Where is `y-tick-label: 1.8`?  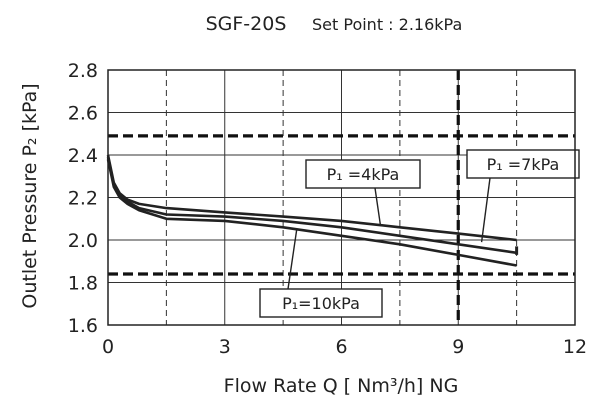 y-tick-label: 1.8 is located at coordinates (83, 284).